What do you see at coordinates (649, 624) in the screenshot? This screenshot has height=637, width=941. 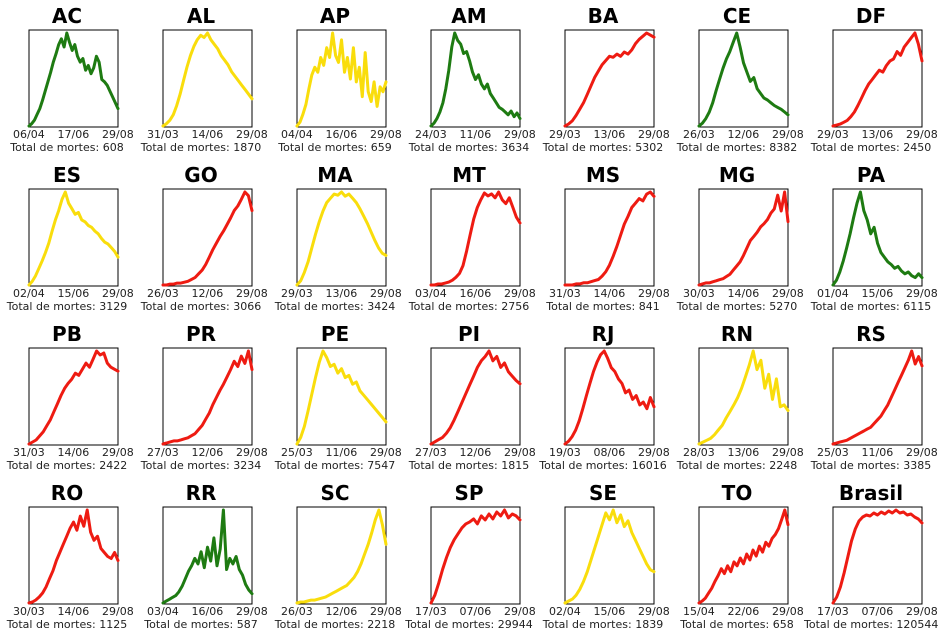 I see `total-value: 1839` at bounding box center [649, 624].